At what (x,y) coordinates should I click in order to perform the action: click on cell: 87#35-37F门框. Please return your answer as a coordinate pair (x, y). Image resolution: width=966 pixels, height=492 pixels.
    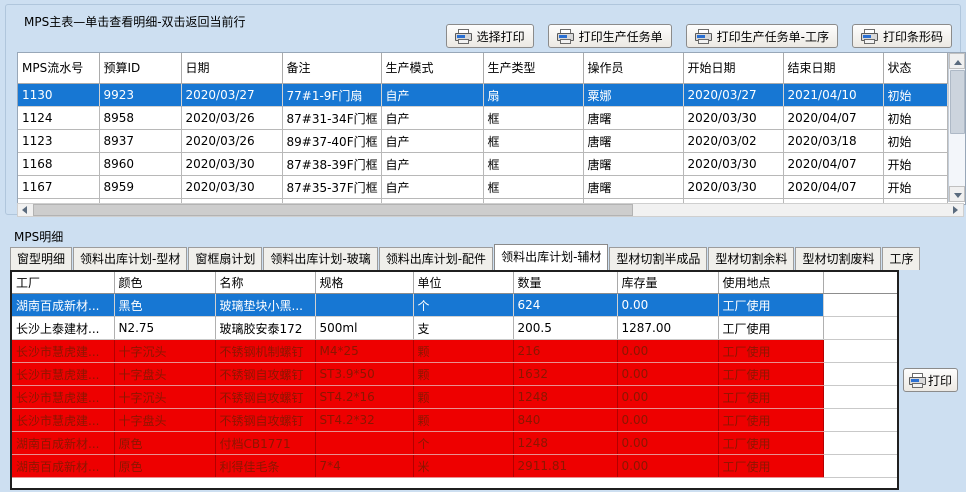
    Looking at the image, I should click on (332, 187).